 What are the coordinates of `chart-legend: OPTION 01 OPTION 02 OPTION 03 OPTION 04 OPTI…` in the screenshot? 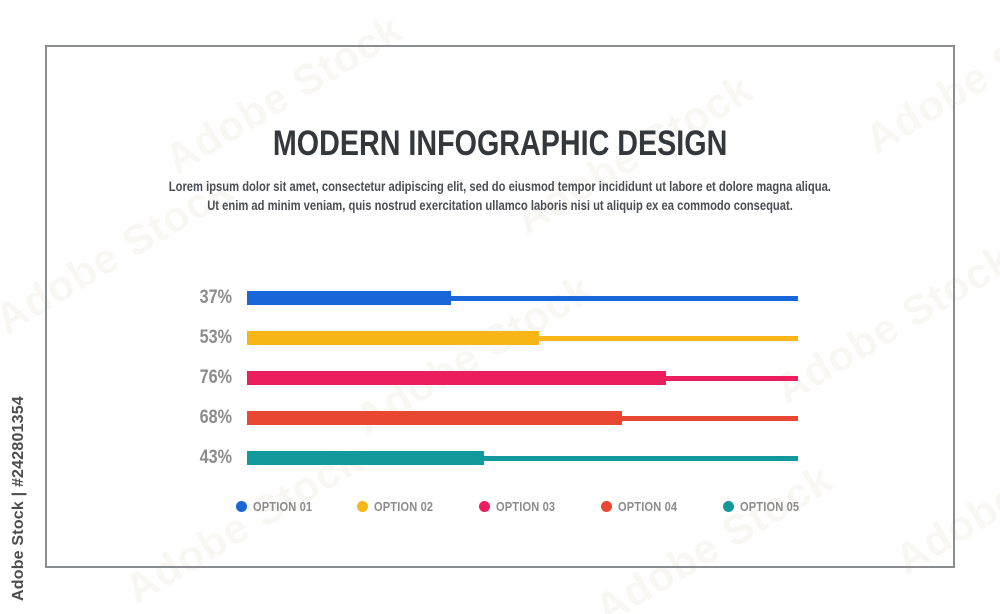 It's located at (517, 506).